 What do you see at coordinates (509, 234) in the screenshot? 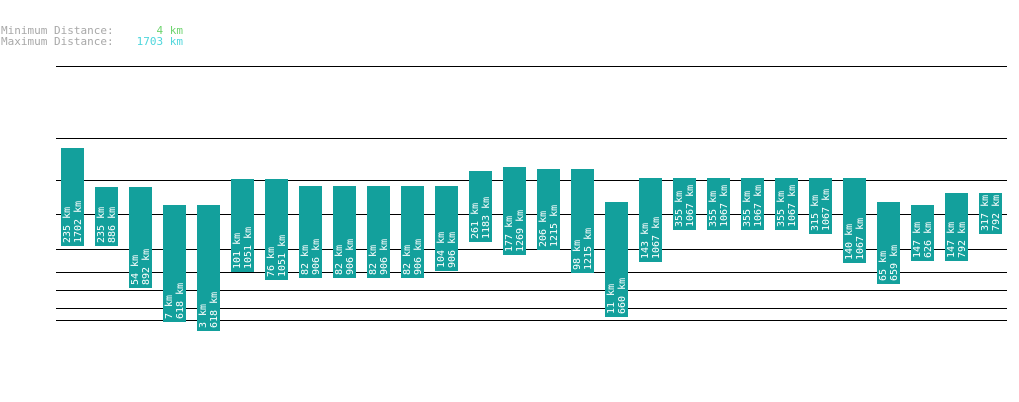
I see `bar-min-label: 177 km` at bounding box center [509, 234].